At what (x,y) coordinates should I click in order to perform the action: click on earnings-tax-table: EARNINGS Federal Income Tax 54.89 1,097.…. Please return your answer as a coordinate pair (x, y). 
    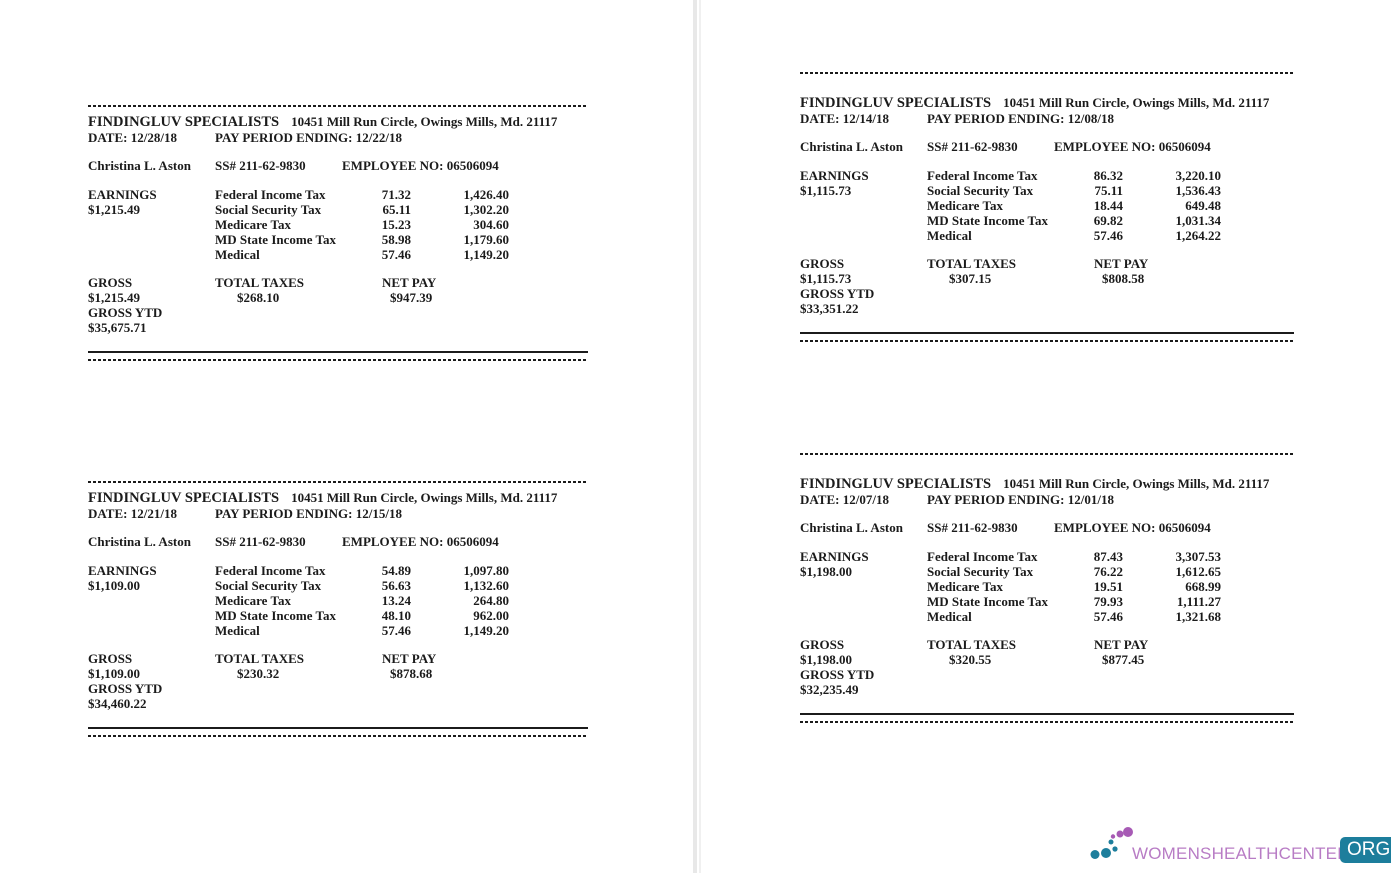
    Looking at the image, I should click on (338, 600).